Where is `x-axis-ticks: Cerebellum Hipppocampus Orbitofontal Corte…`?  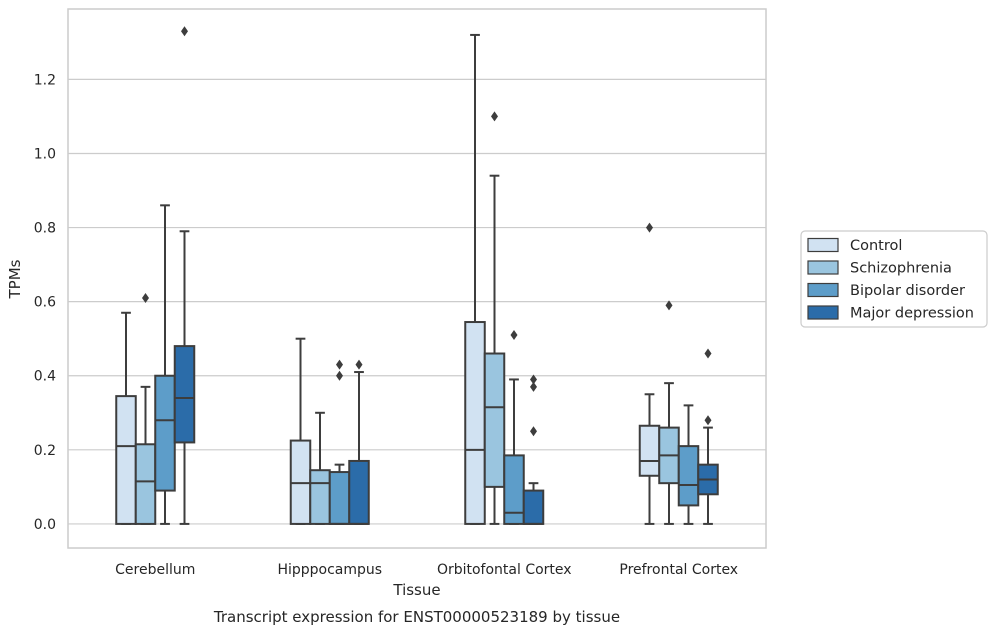 x-axis-ticks: Cerebellum Hipppocampus Orbitofontal Corte… is located at coordinates (426, 570).